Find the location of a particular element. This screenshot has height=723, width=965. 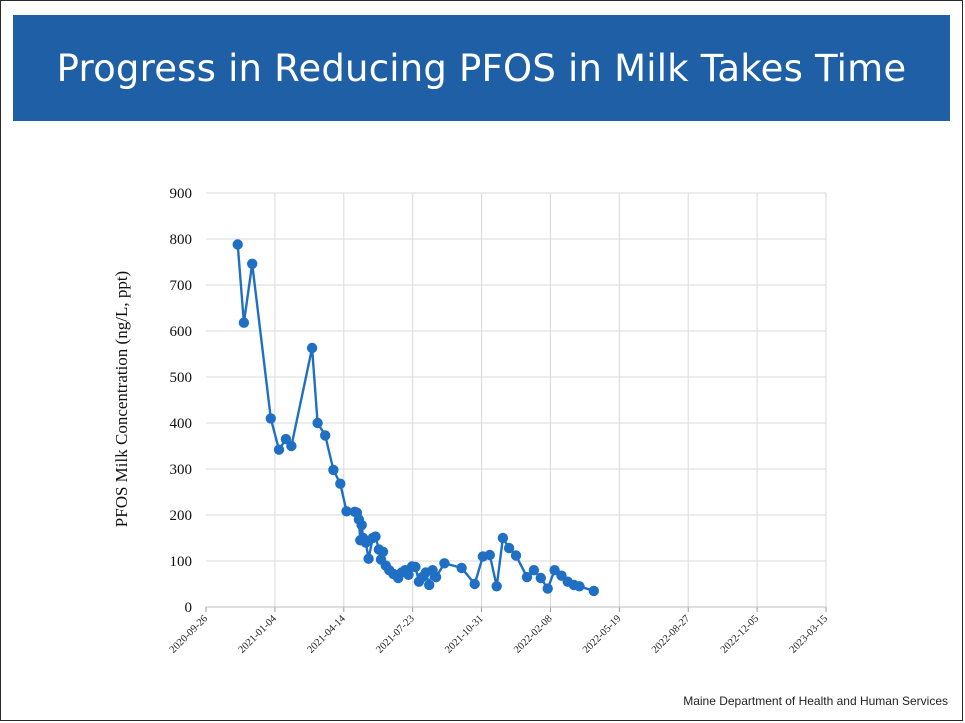

y-tick-label: 100 is located at coordinates (181, 562).